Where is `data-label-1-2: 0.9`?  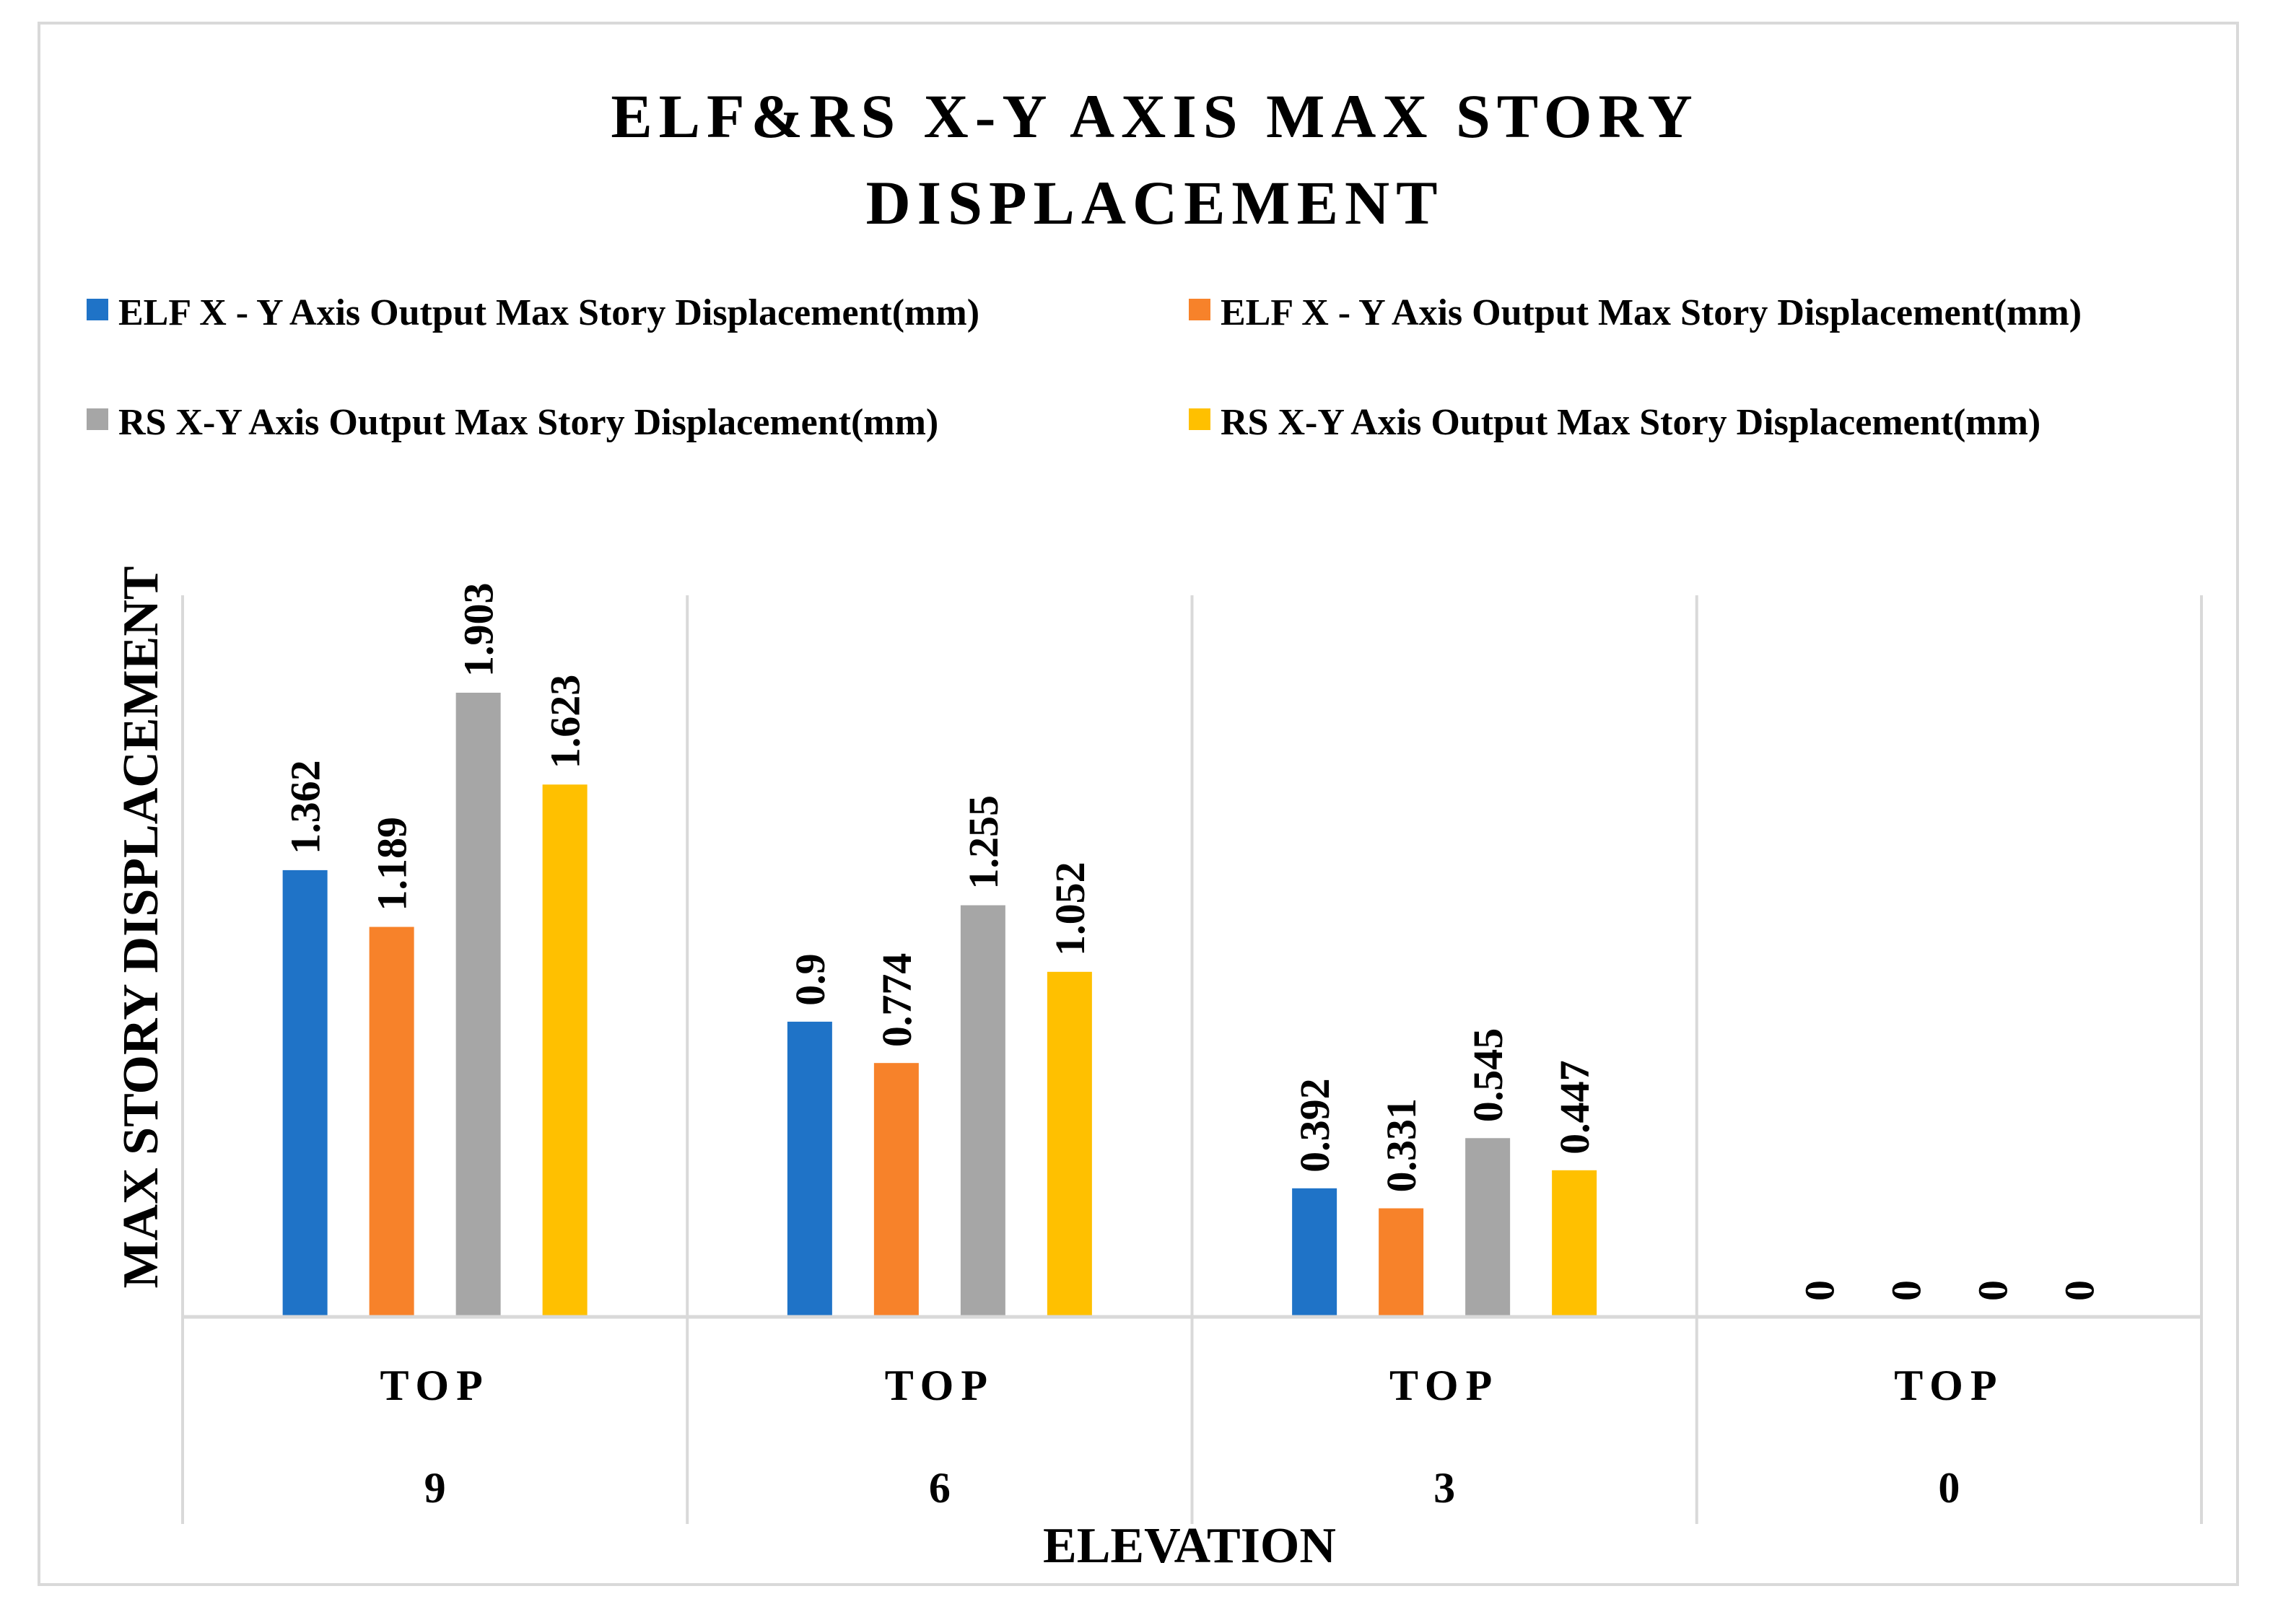 data-label-1-2: 0.9 is located at coordinates (810, 979).